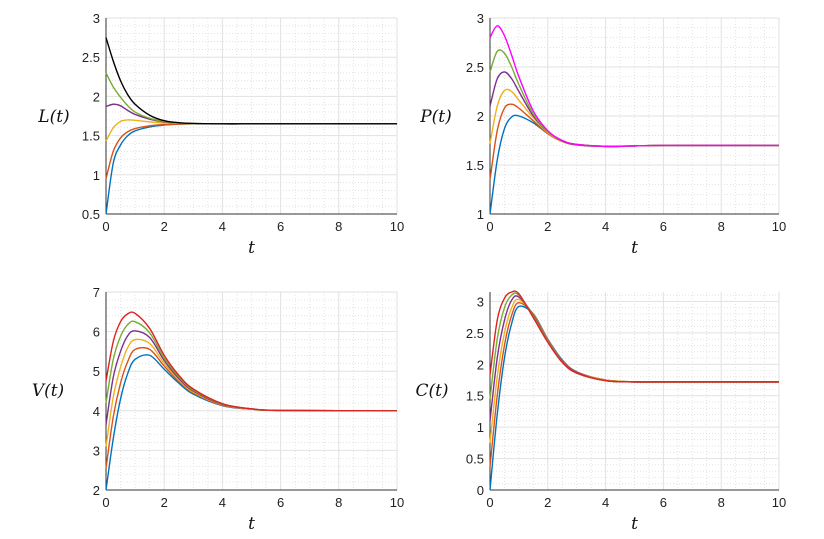 This screenshot has width=824, height=539. Describe the element at coordinates (480, 490) in the screenshot. I see `y-tick-label: 0` at that location.